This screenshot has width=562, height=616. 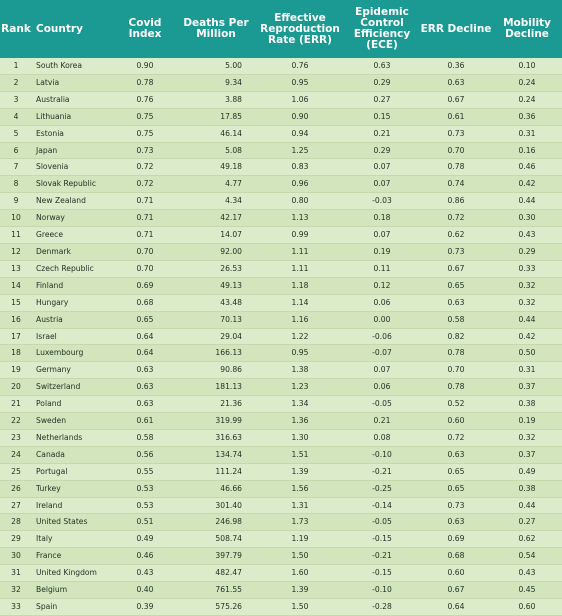 I want to click on cell-covid-index: 0.49, so click(x=145, y=539).